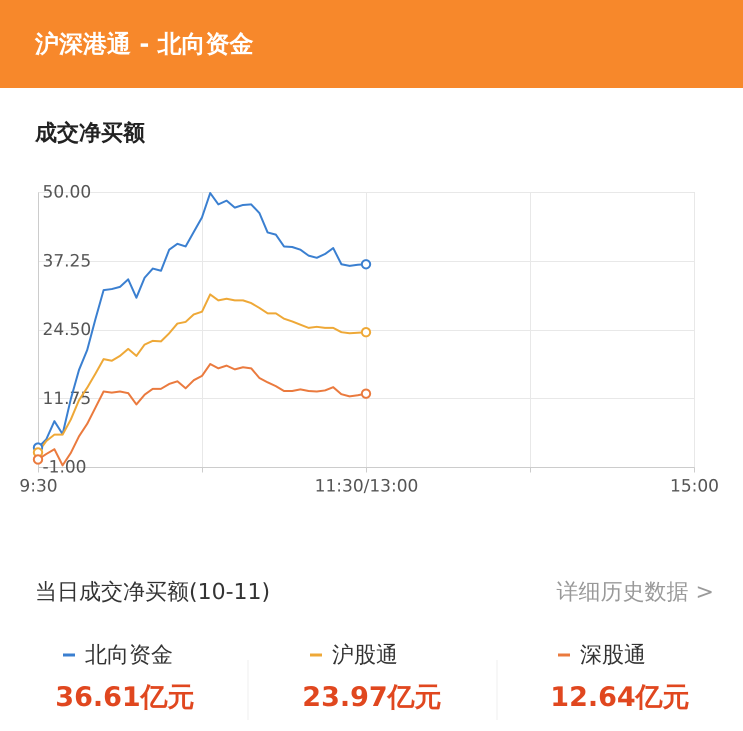 This screenshot has height=731, width=743. Describe the element at coordinates (144, 44) in the screenshot. I see `chart-title: 沪深港通 - 北向资金` at that location.